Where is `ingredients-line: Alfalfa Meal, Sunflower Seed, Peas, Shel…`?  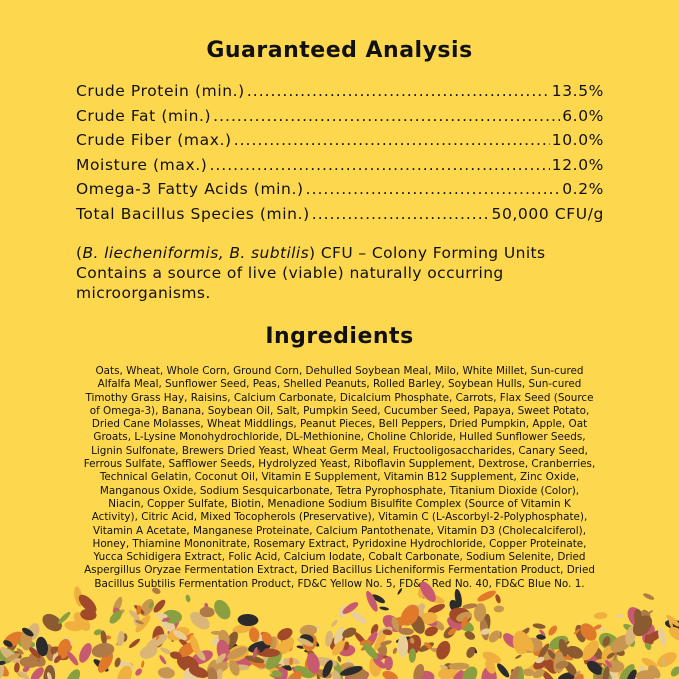 ingredients-line: Alfalfa Meal, Sunflower Seed, Peas, Shel… is located at coordinates (339, 384).